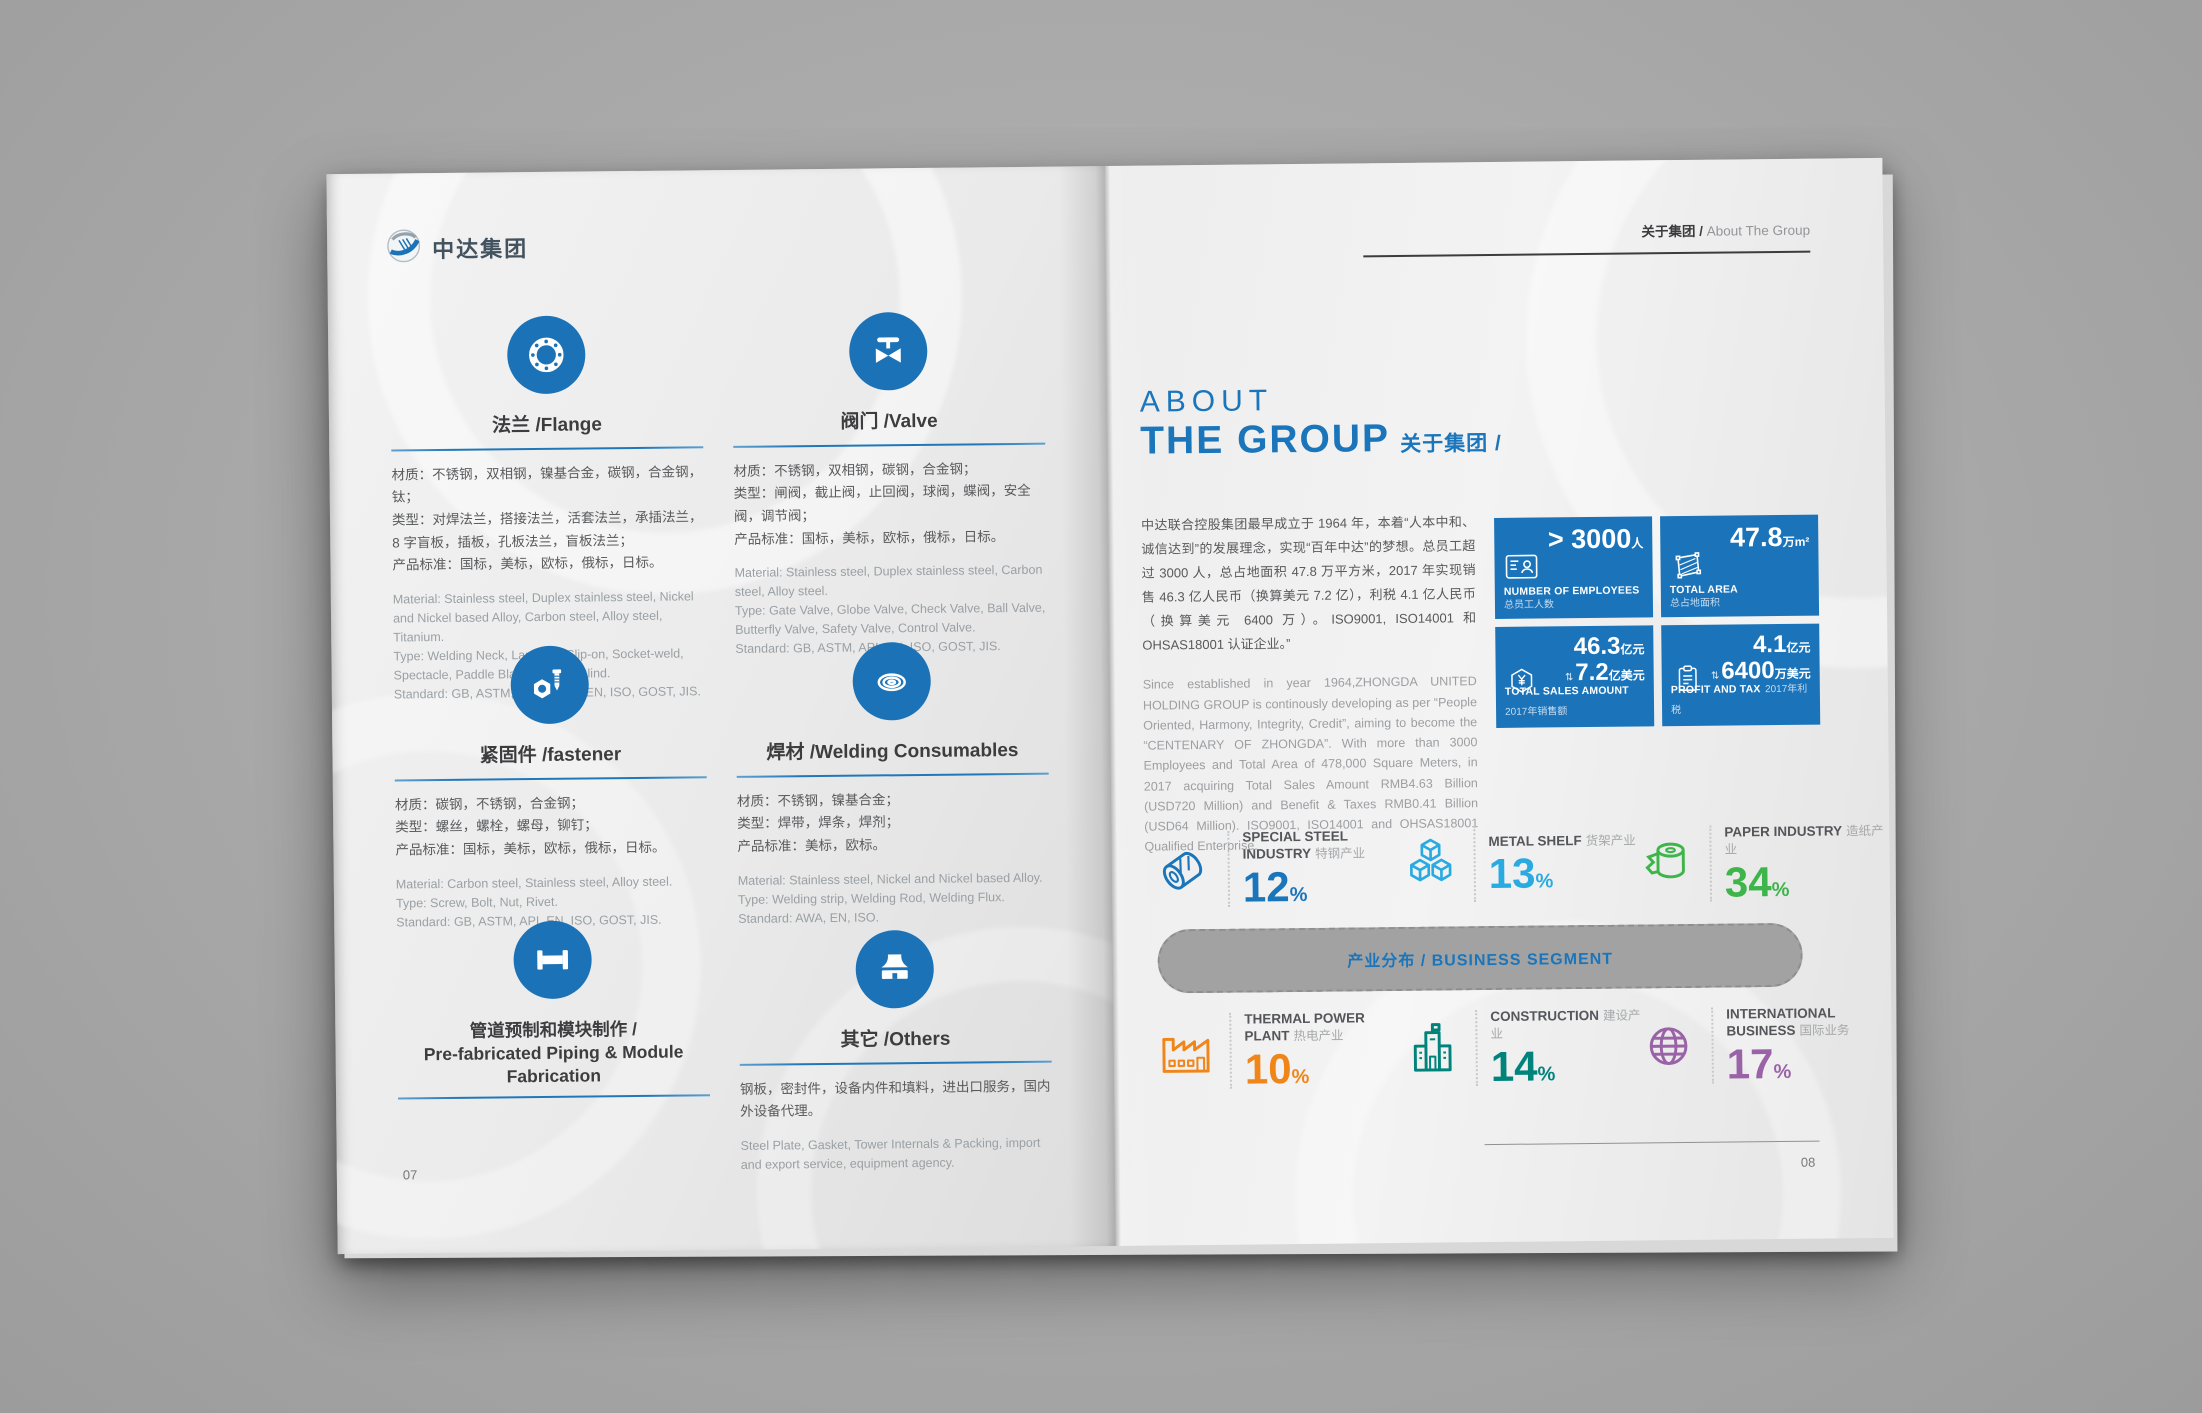 This screenshot has height=1413, width=2202. I want to click on flange-icon, so click(546, 355).